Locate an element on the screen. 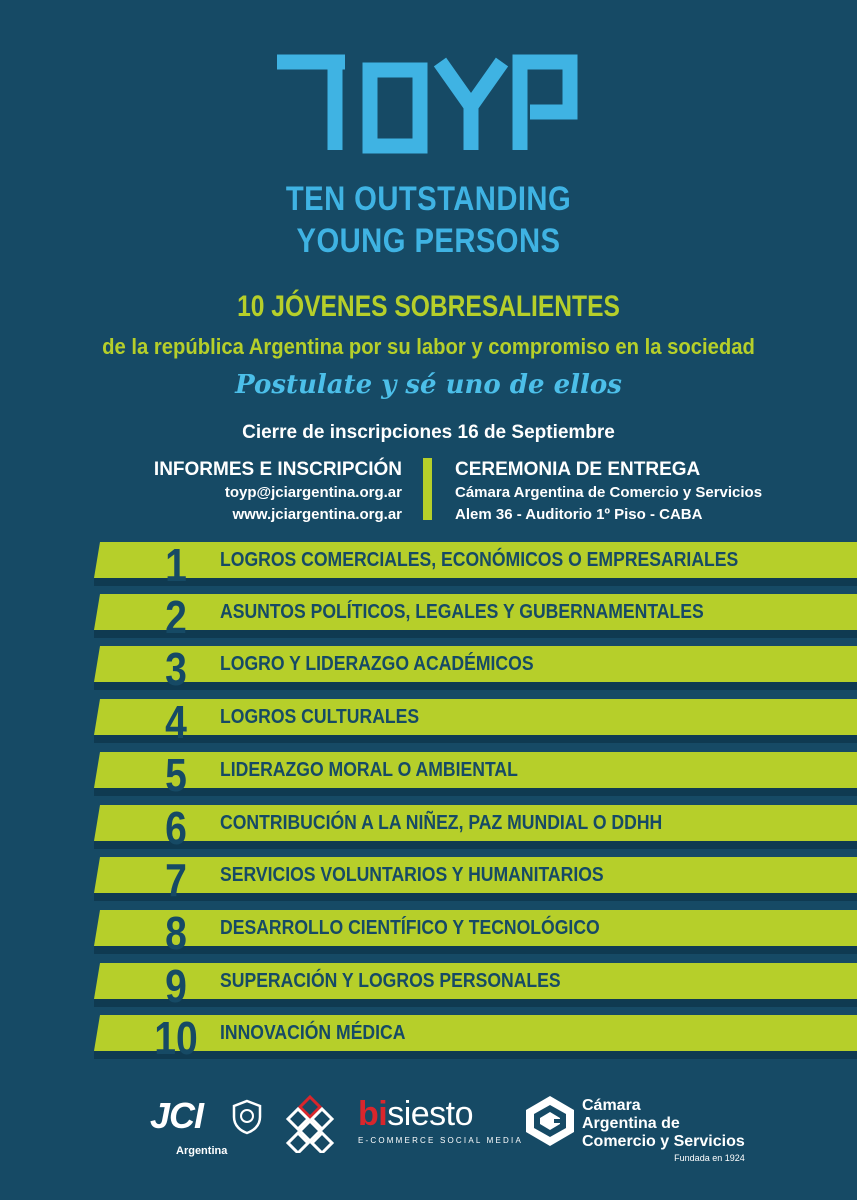  category-item-10: 10 INNOVACIÓN MÉDICA is located at coordinates (428, 1038).